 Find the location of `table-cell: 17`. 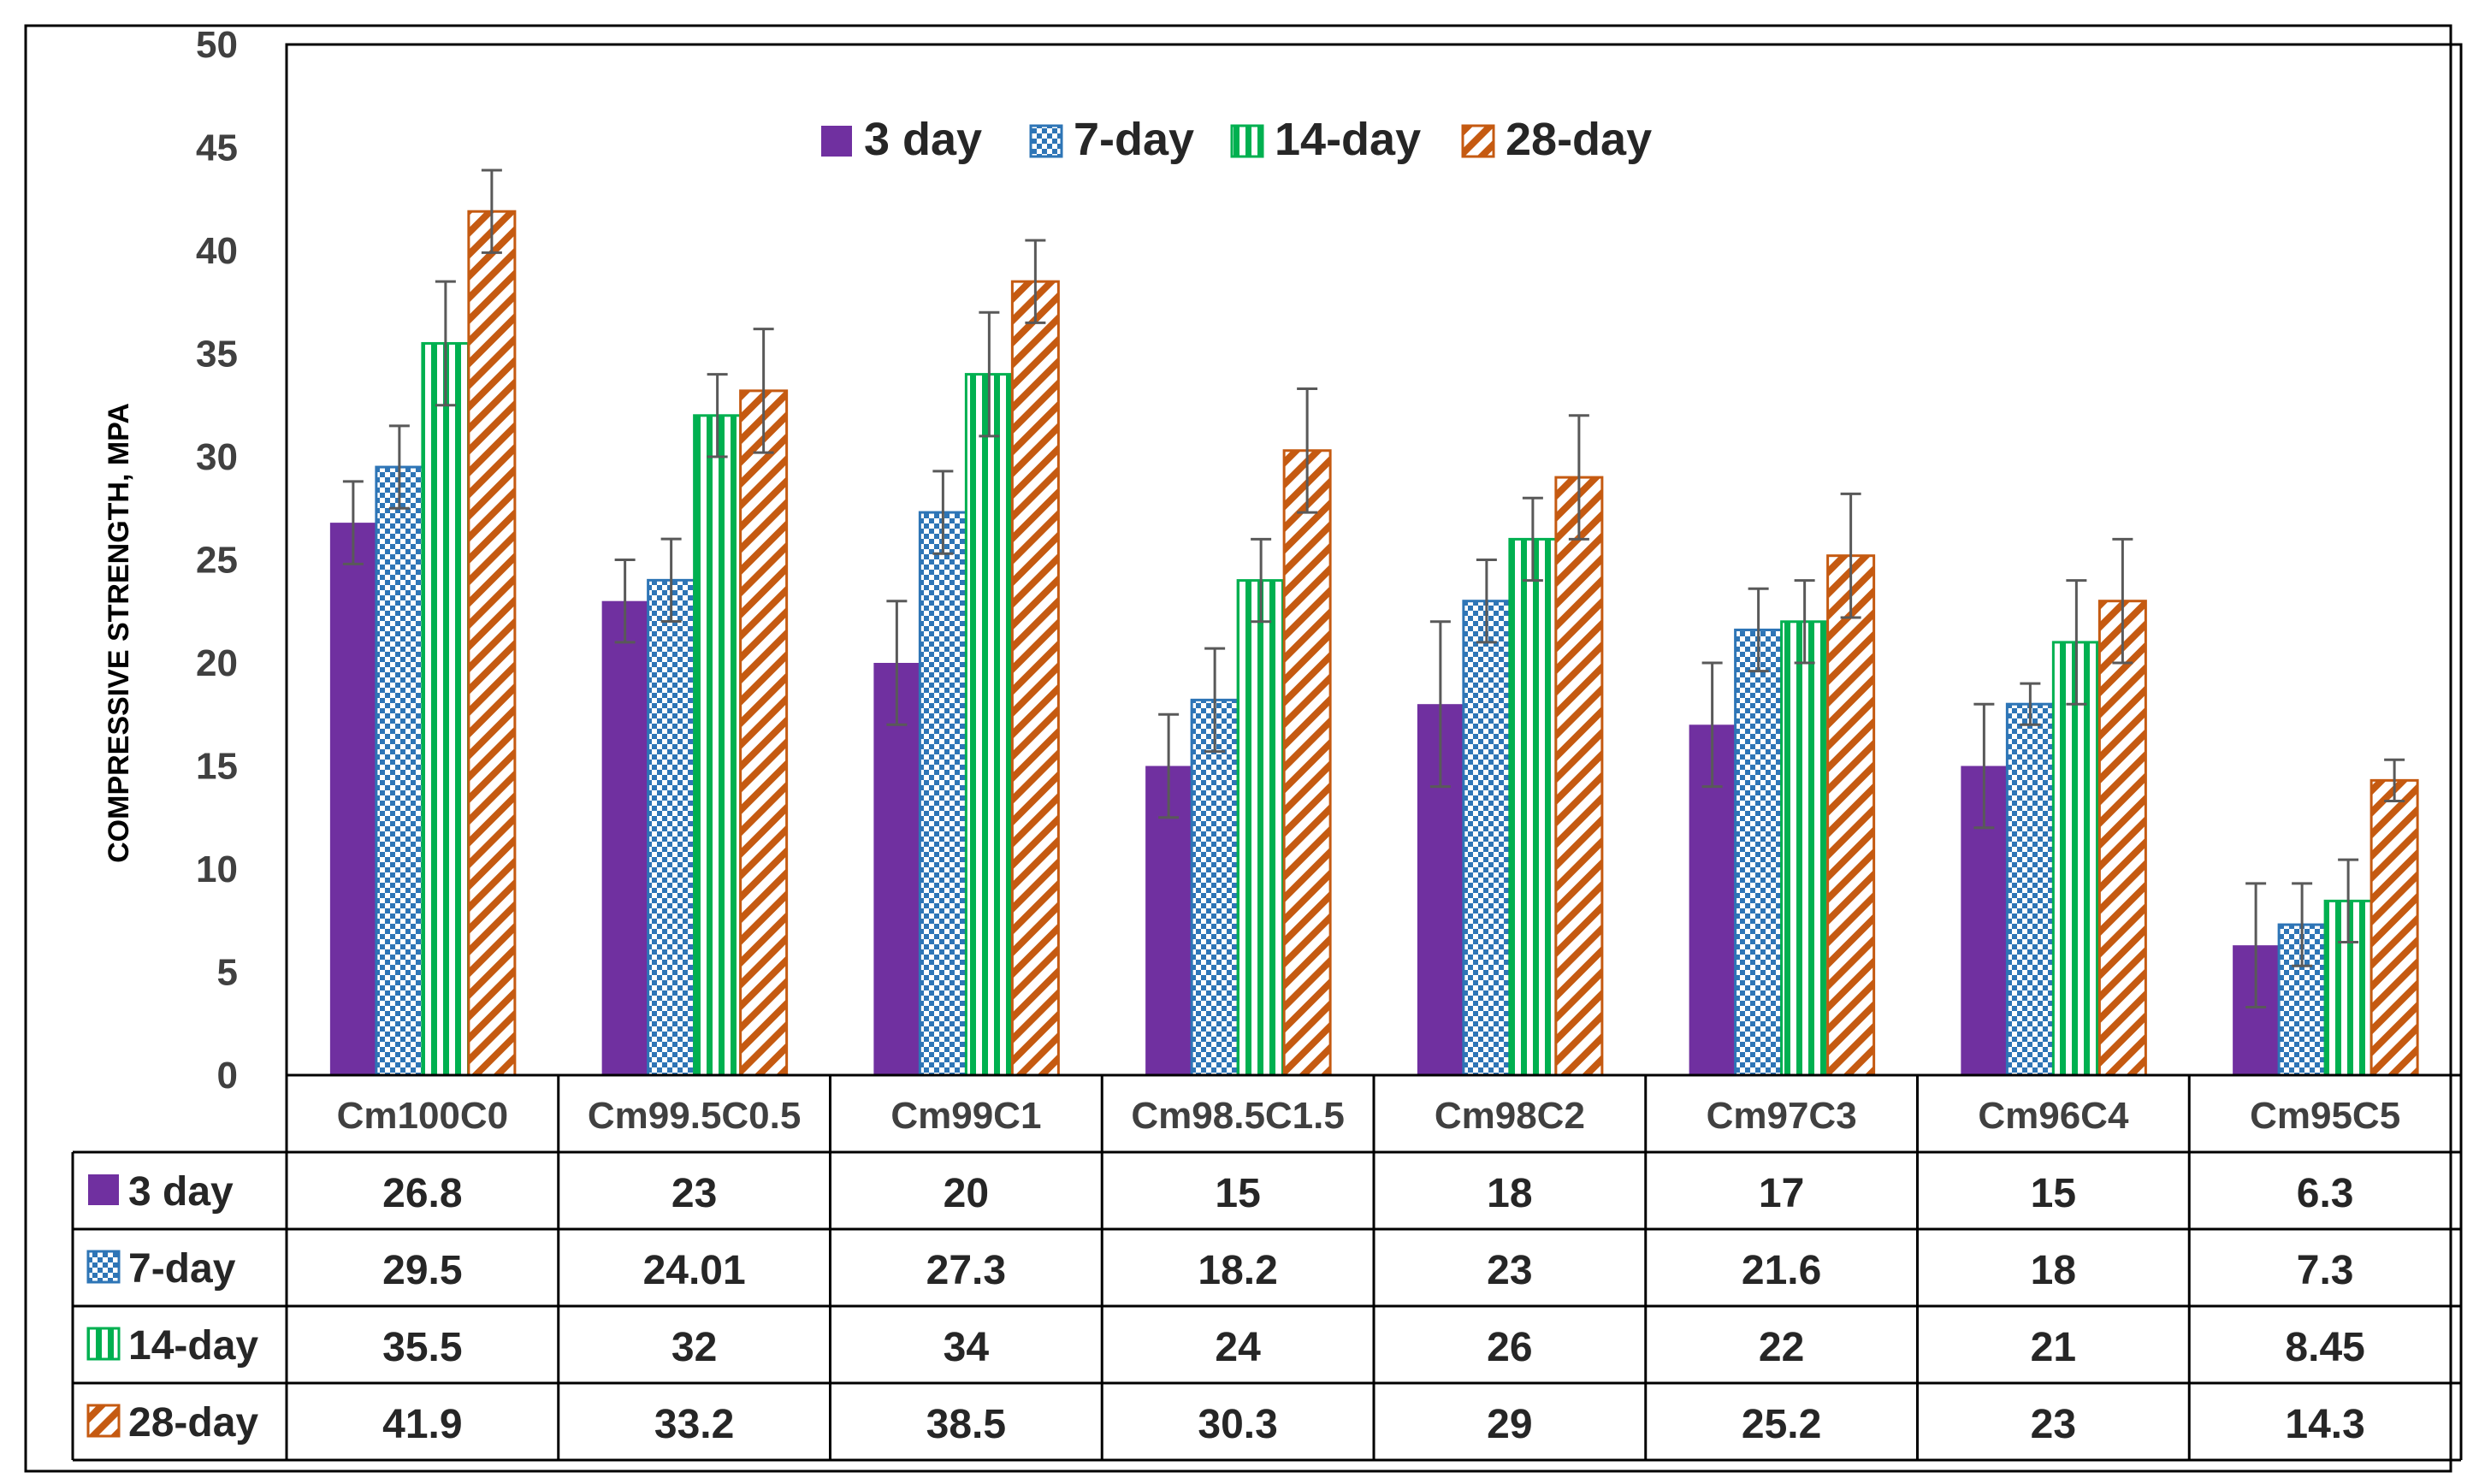

table-cell: 17 is located at coordinates (1781, 1193).